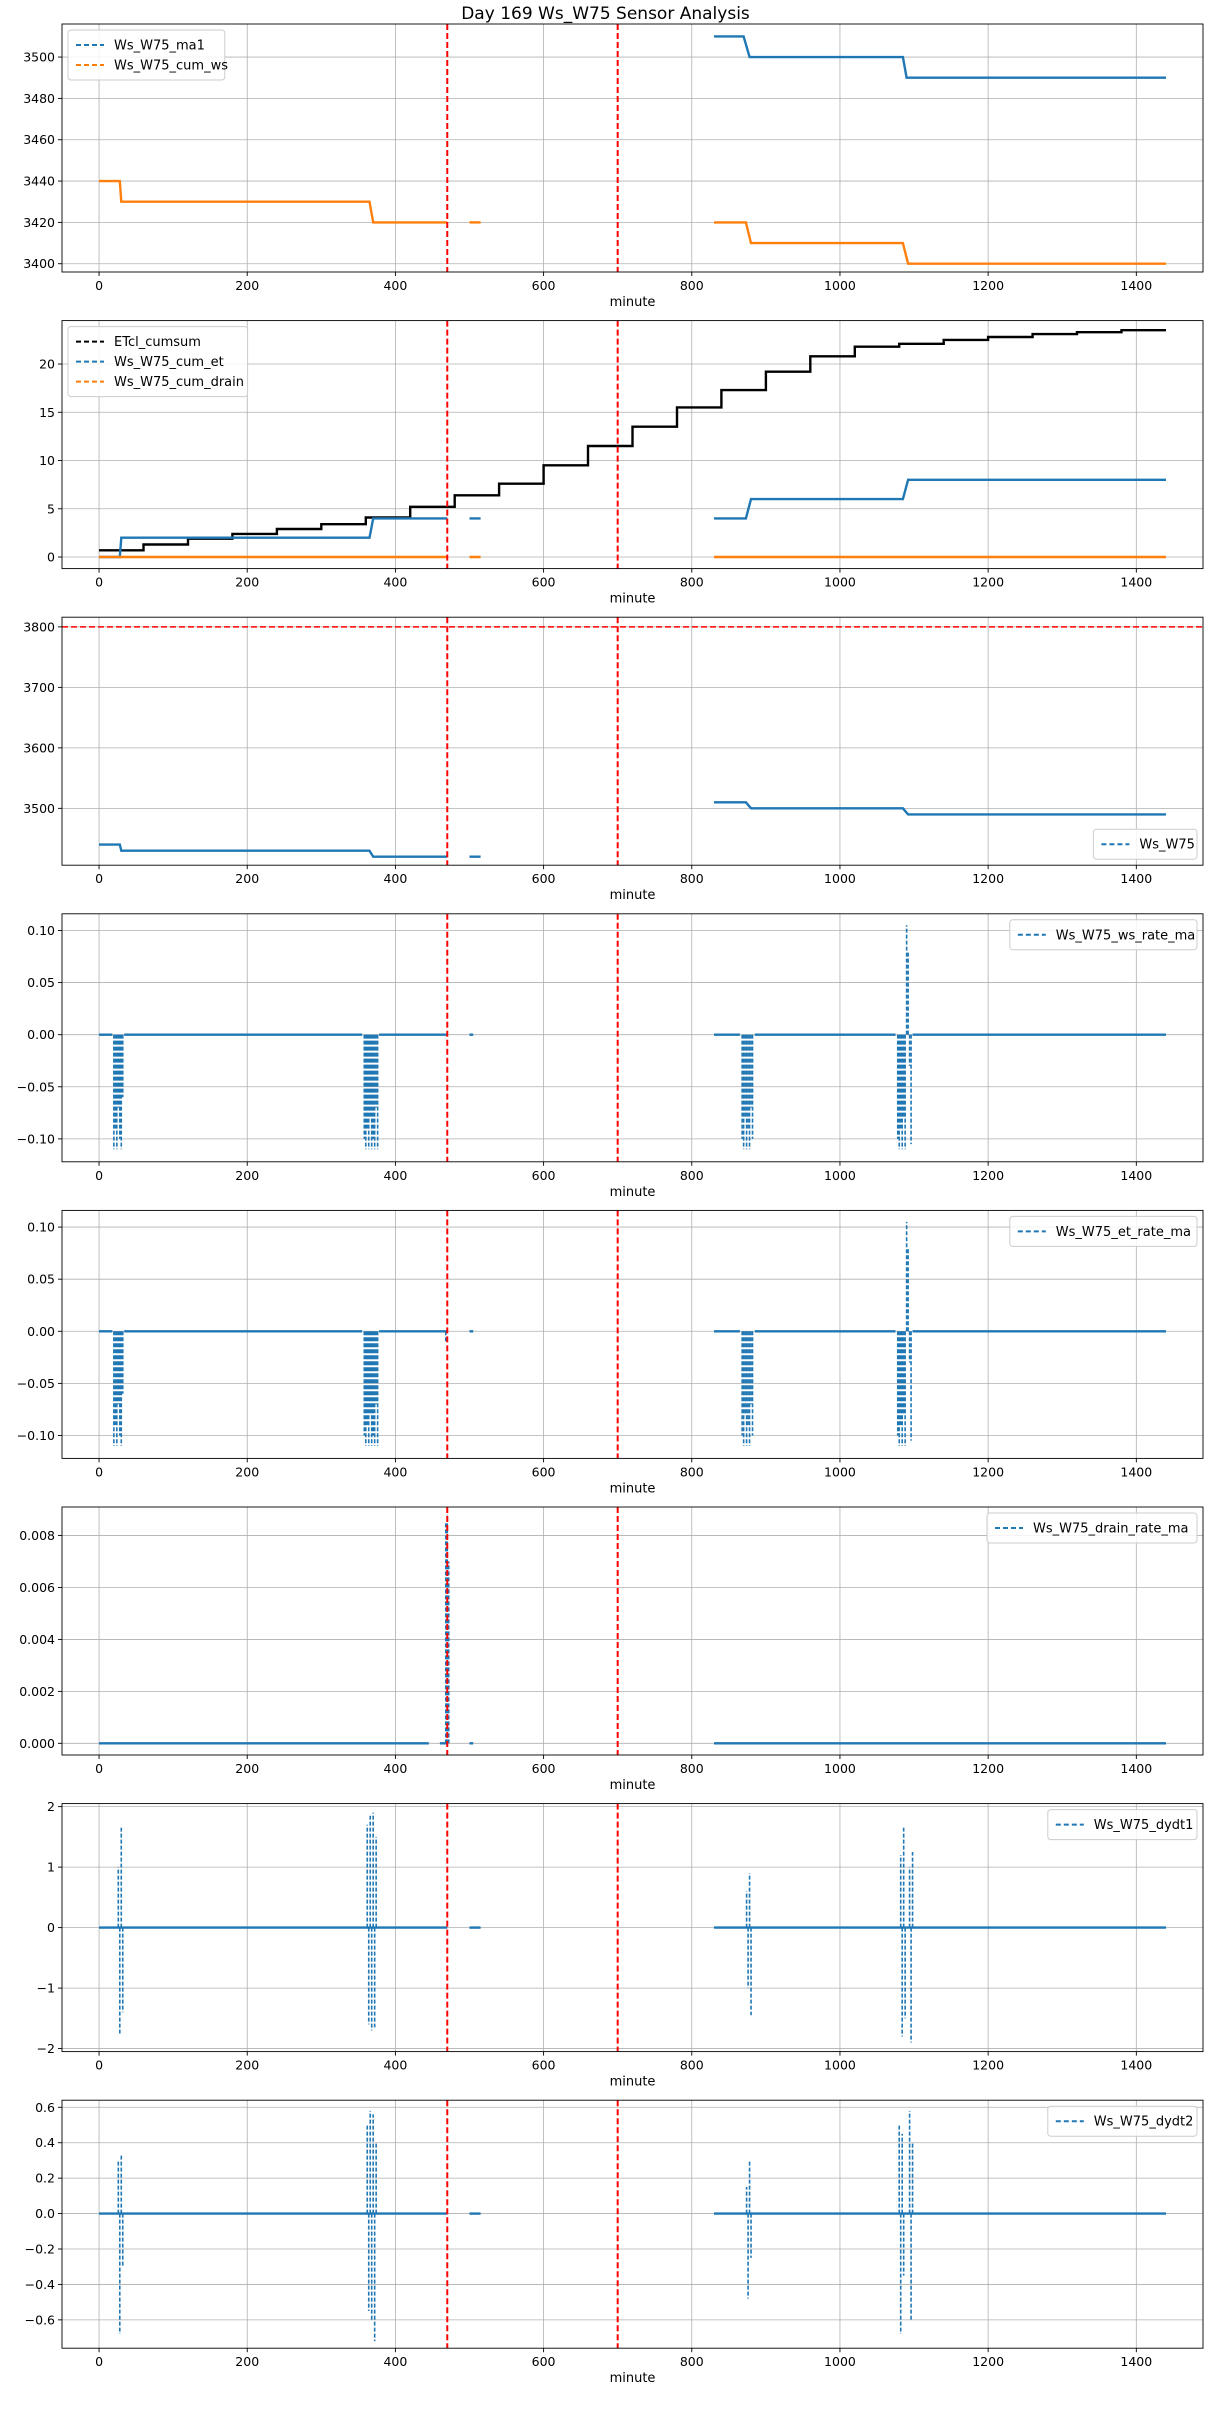  I want to click on legend: Ws_W75_dydt2, so click(1122, 2121).